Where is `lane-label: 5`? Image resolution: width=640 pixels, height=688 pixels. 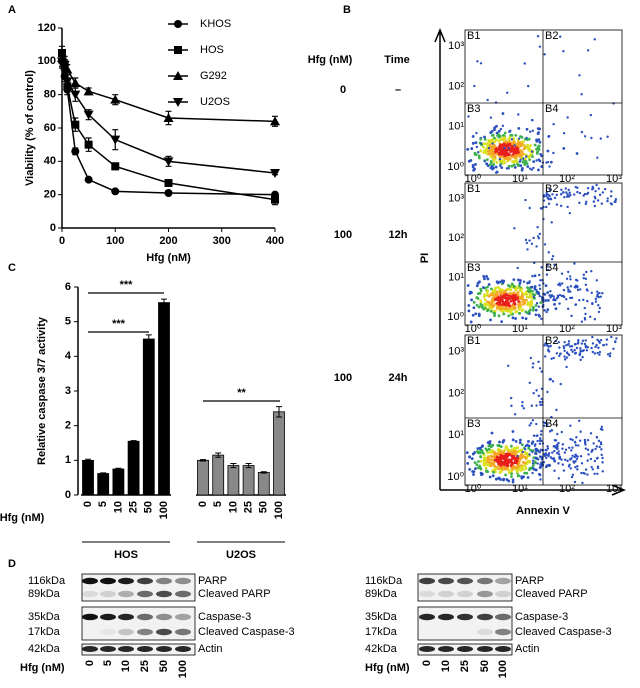
lane-label: 5 is located at coordinates (108, 663).